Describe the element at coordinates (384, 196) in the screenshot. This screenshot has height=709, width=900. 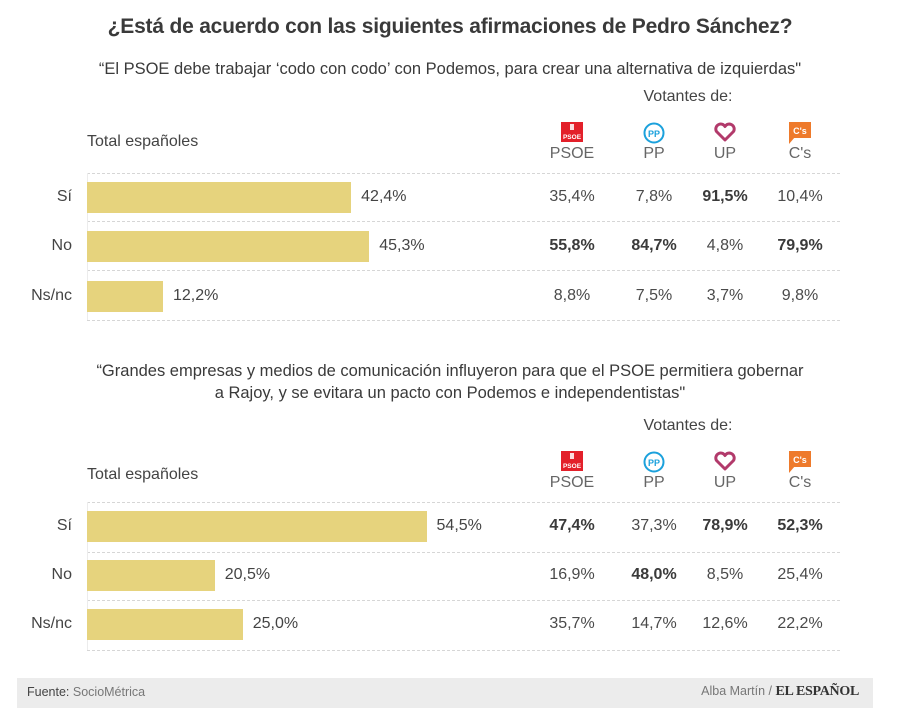
I see `bar-value-label: 42,4%` at that location.